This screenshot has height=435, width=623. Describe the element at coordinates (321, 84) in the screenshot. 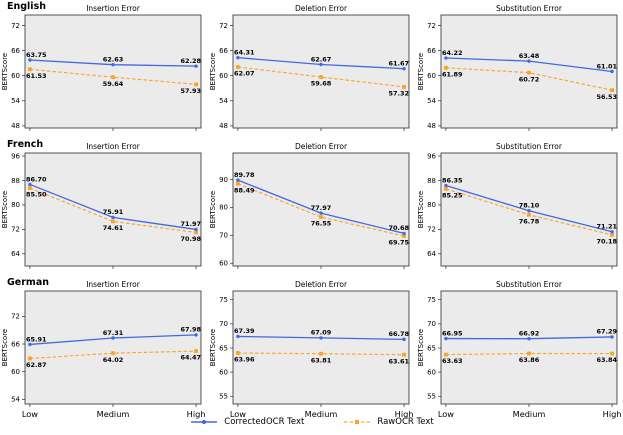

I see `data-label: 59.68` at that location.